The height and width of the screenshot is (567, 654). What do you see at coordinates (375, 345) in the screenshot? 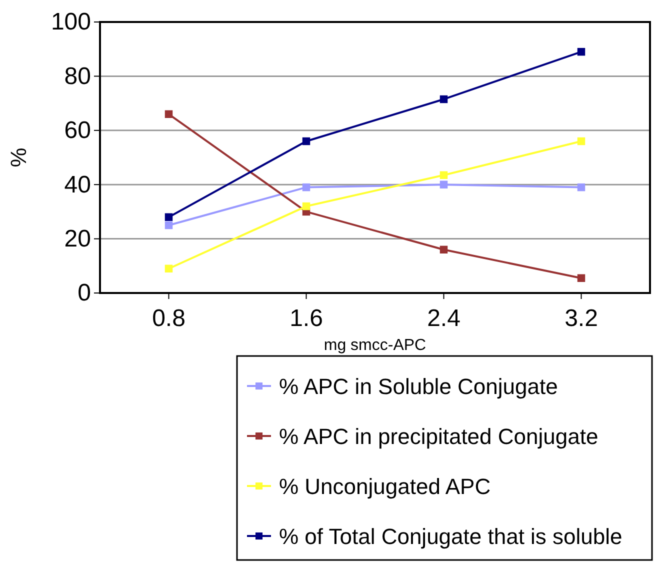
I see `x-axis-title: mg smcc-APC` at bounding box center [375, 345].